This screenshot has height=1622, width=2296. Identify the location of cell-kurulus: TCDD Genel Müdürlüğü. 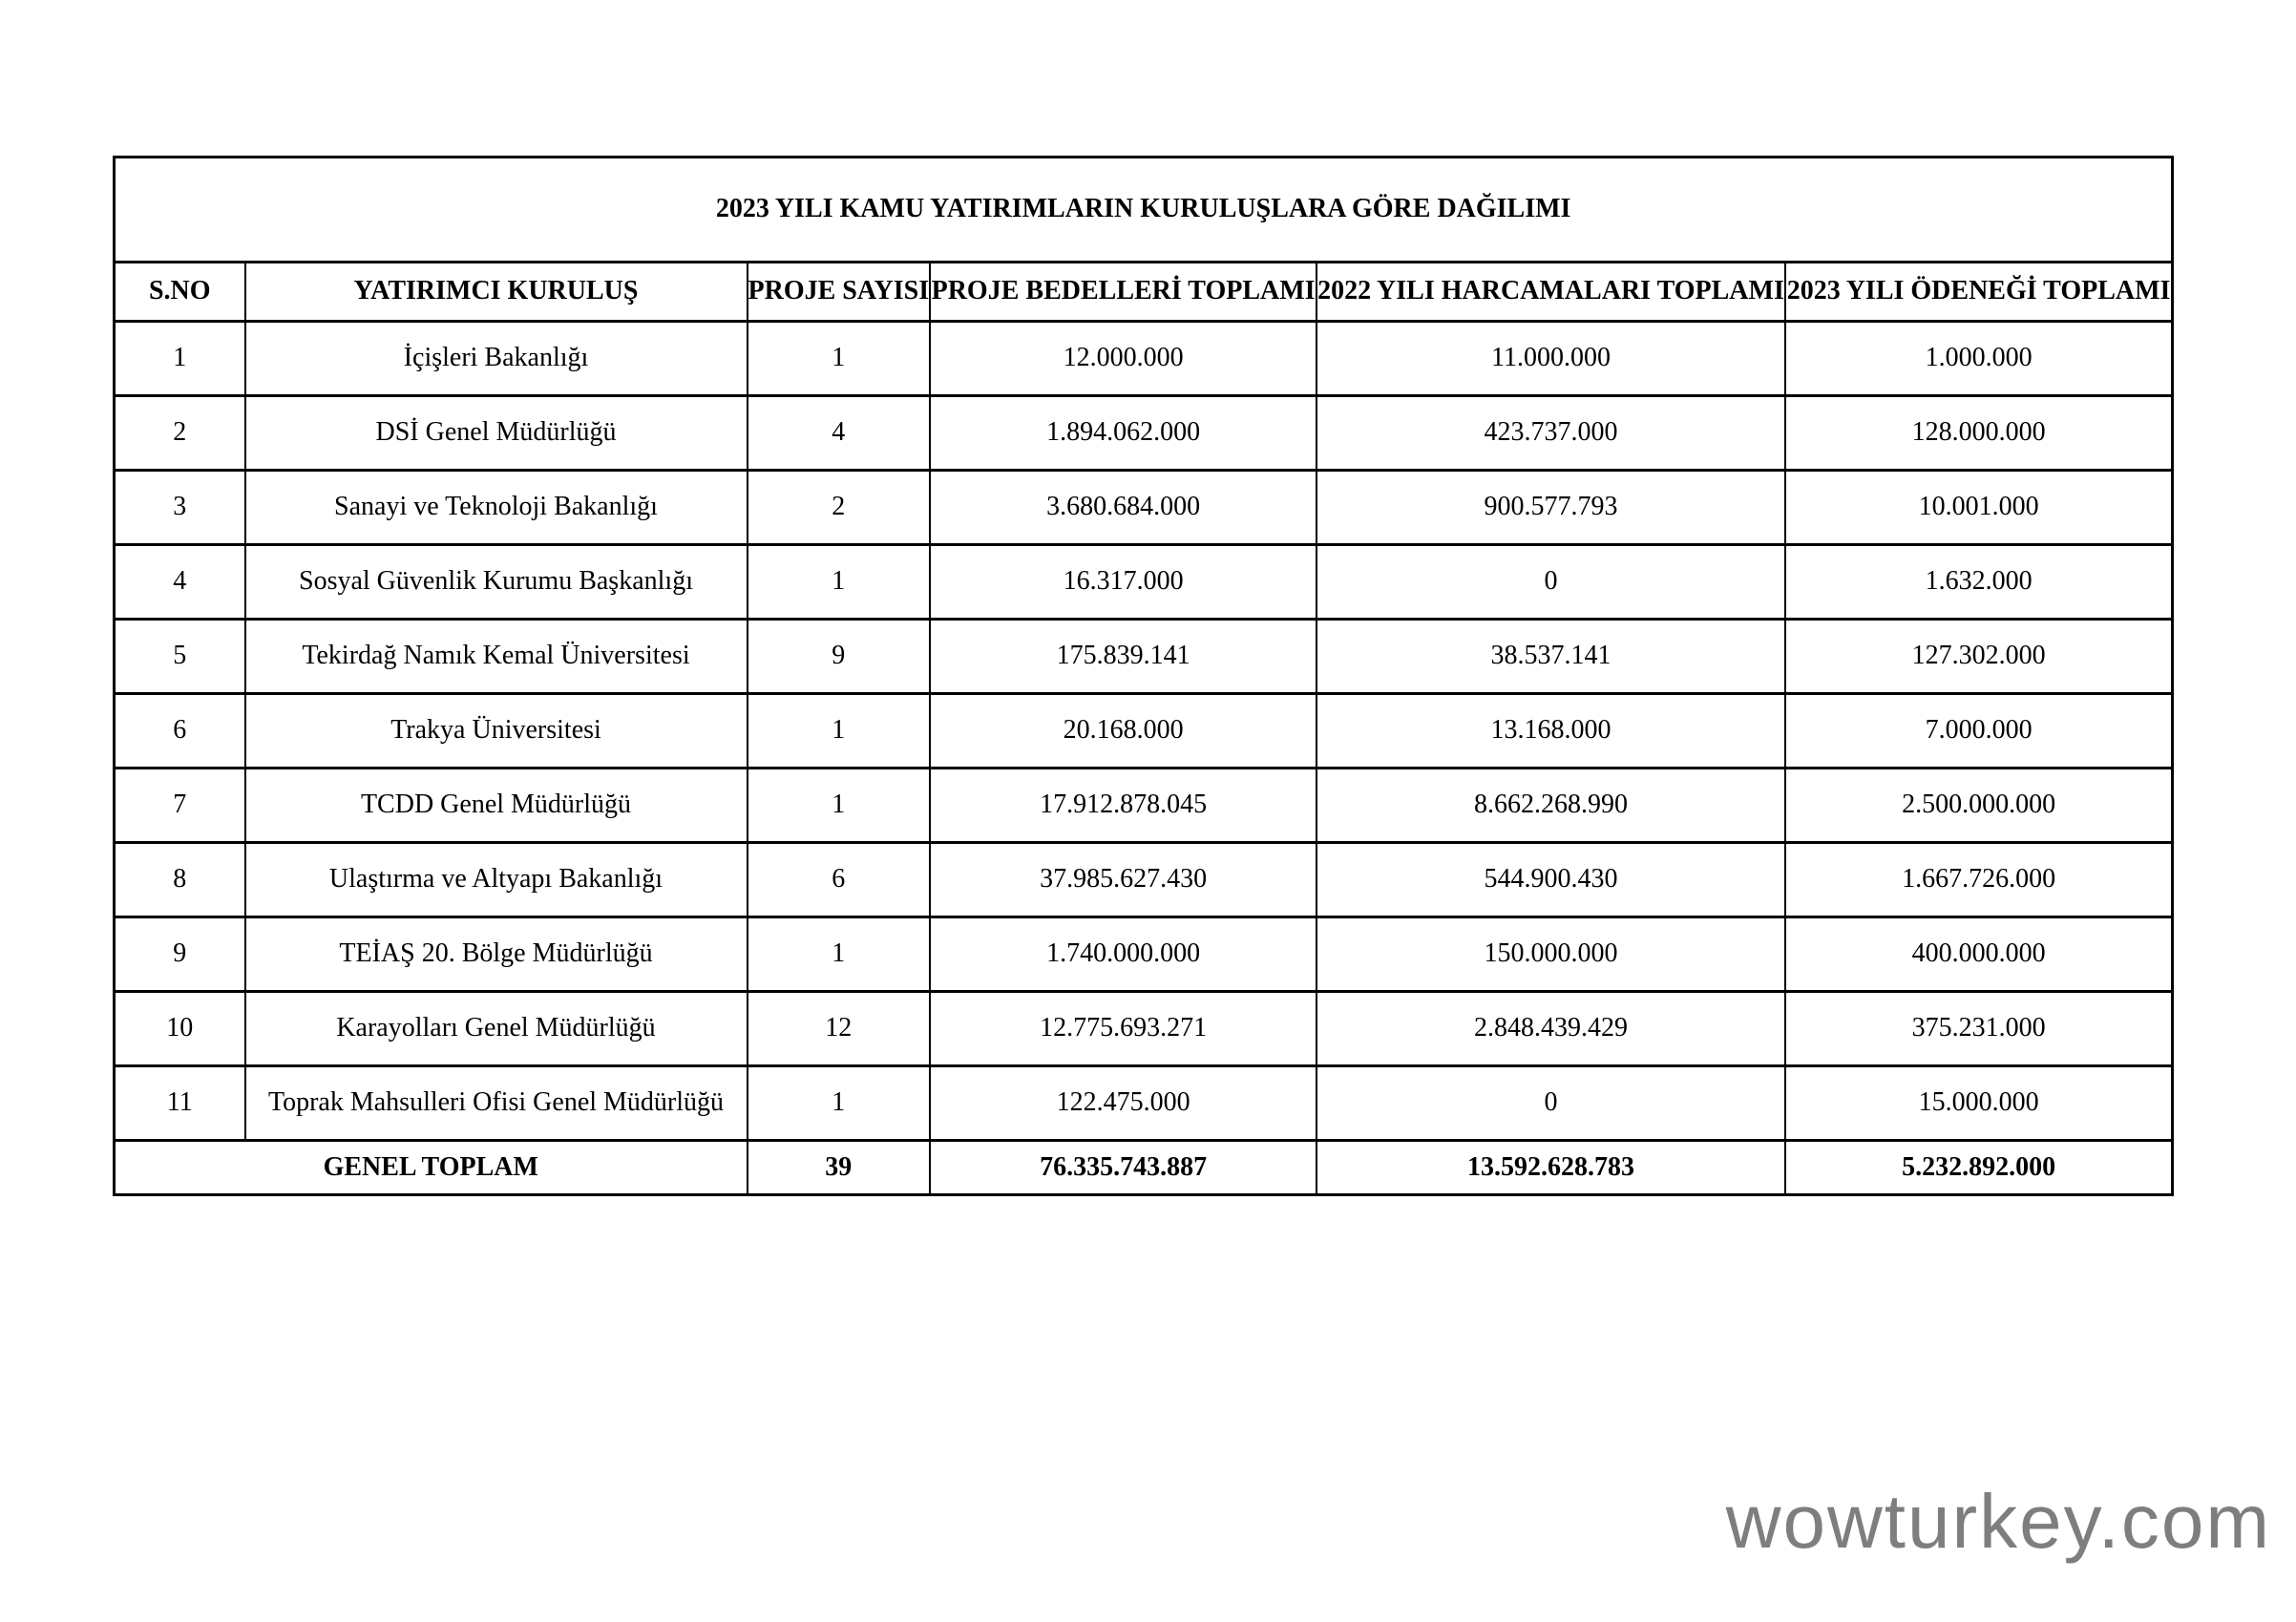
(496, 805).